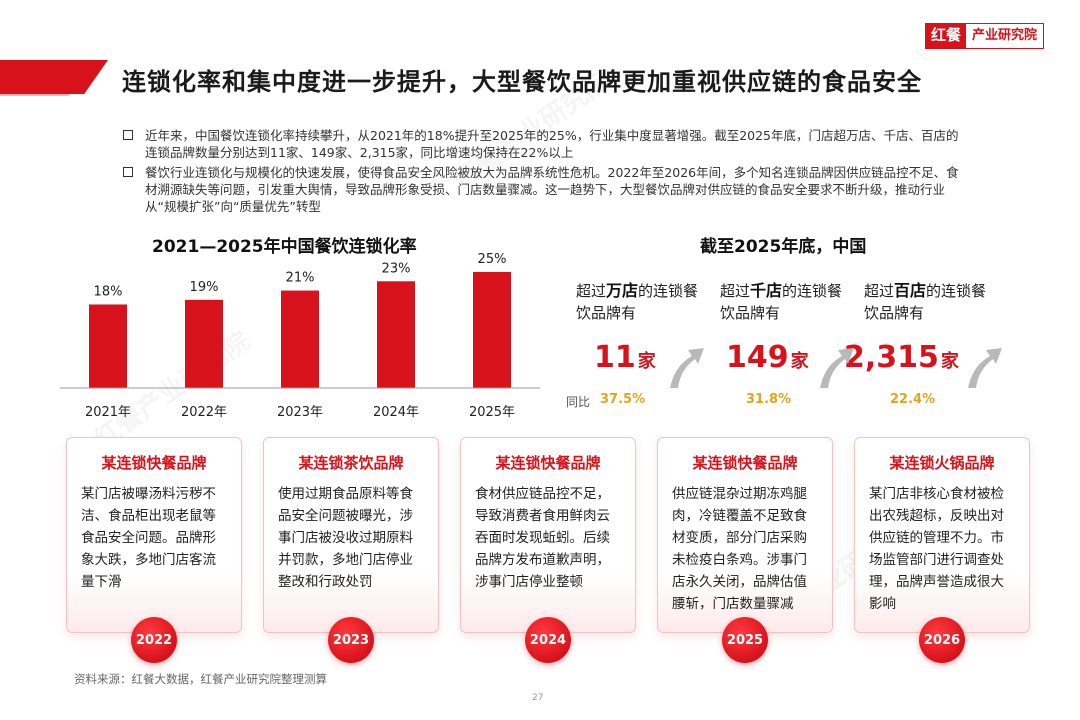 This screenshot has width=1080, height=720. I want to click on year-badge: 2023, so click(351, 640).